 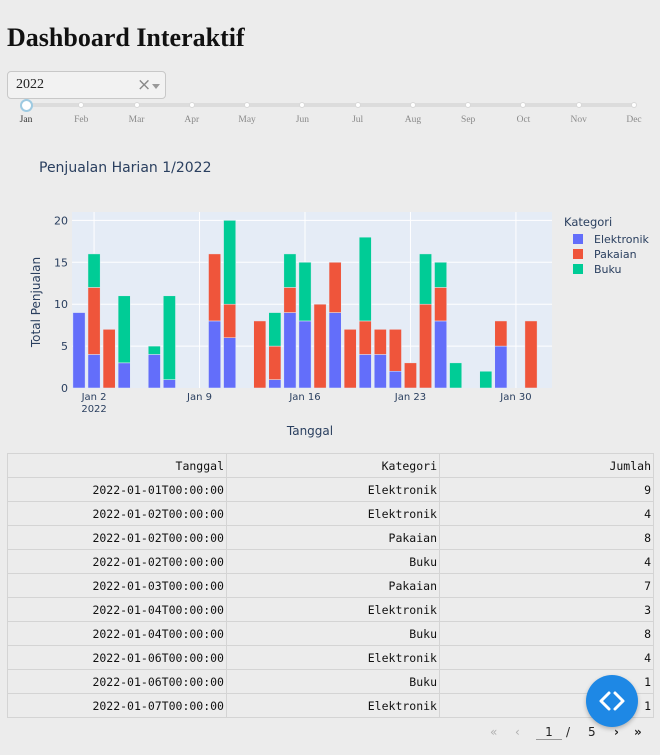 What do you see at coordinates (578, 239) in the screenshot?
I see `legend-swatch-elektronik` at bounding box center [578, 239].